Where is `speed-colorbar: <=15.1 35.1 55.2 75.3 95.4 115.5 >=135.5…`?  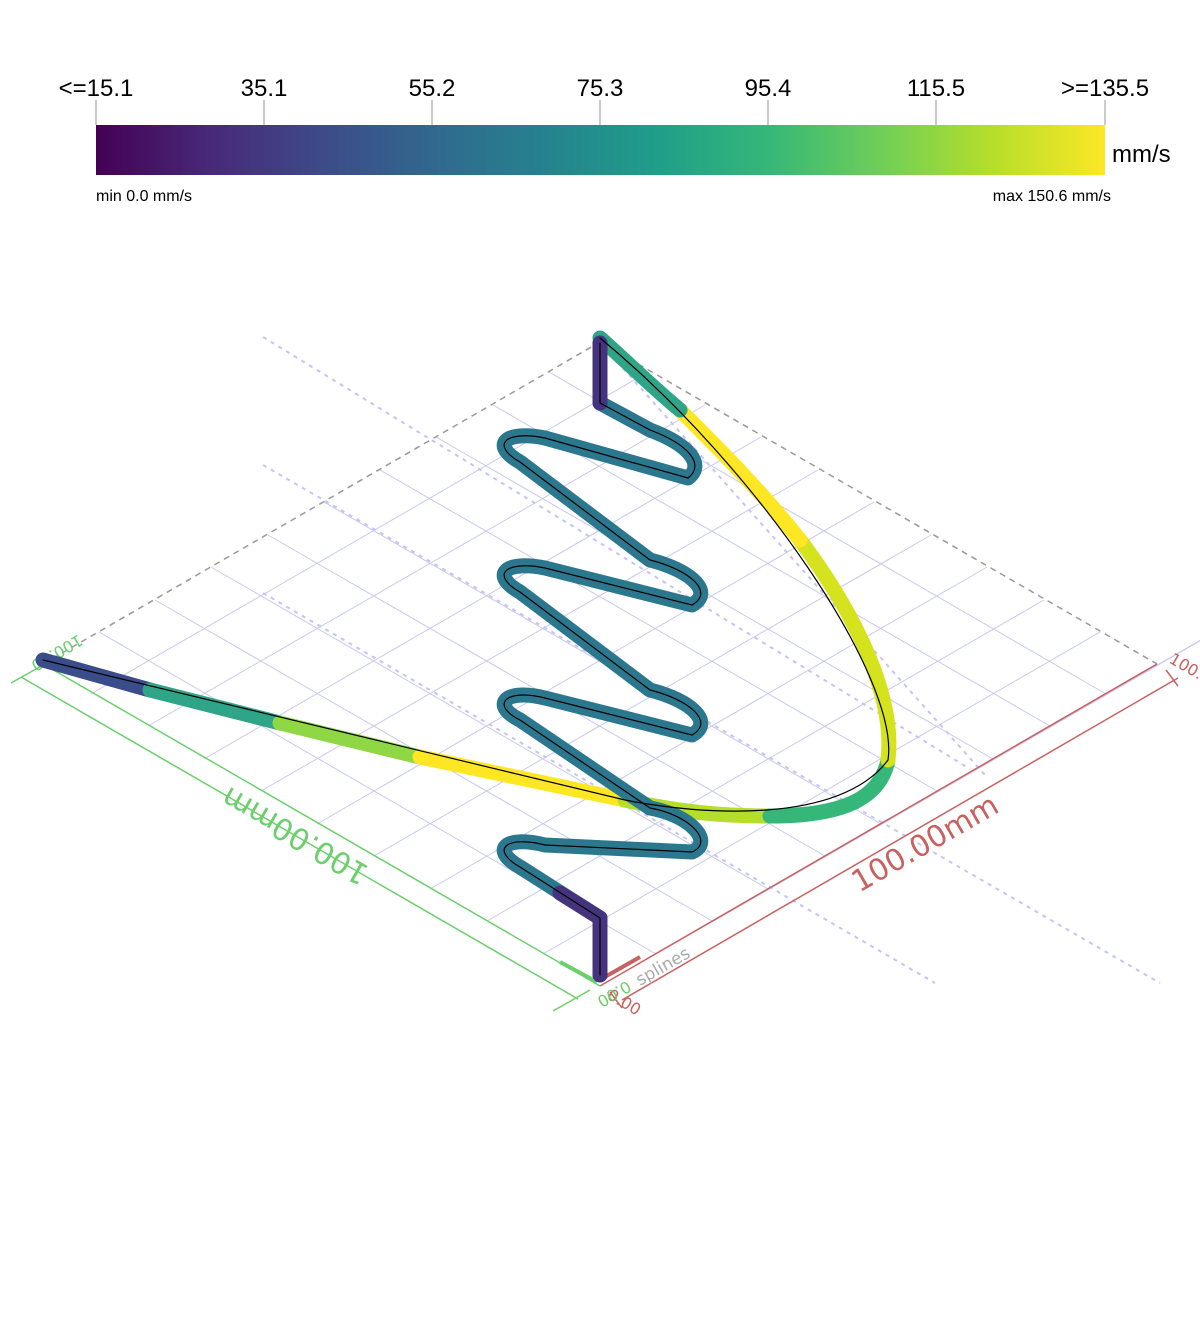
speed-colorbar: <=15.1 35.1 55.2 75.3 95.4 115.5 >=135.5… is located at coordinates (615, 140).